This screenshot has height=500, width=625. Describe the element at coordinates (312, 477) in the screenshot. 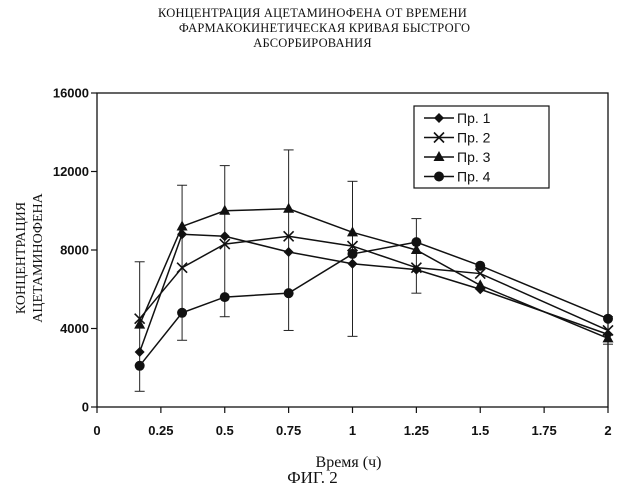

I see `figure-label: ФИГ. 2` at that location.